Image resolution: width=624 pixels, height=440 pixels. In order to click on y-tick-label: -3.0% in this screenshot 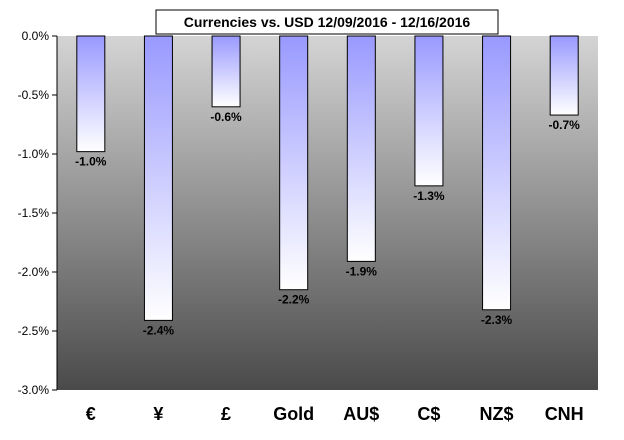, I will do `click(34, 390)`.